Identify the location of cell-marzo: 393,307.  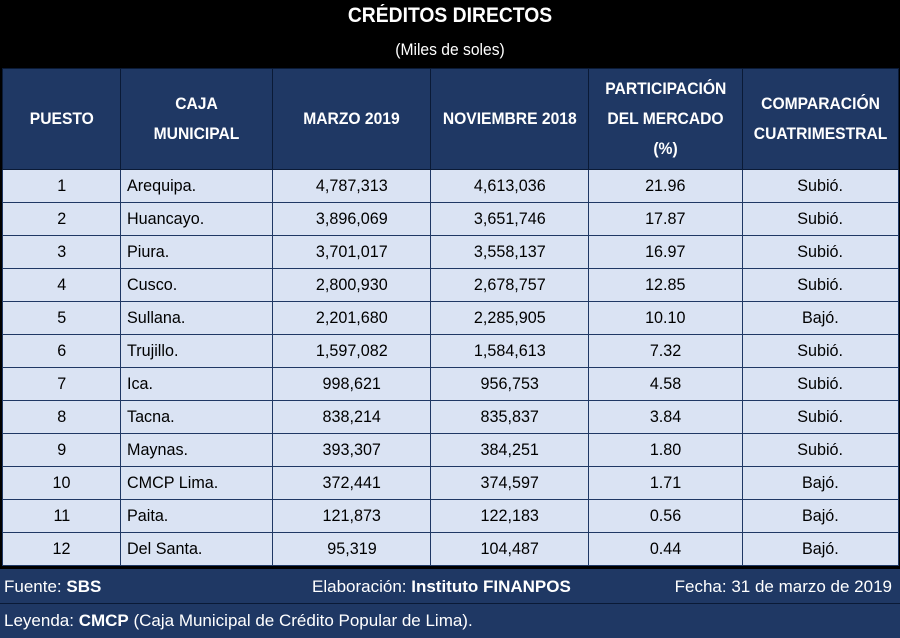
(351, 450).